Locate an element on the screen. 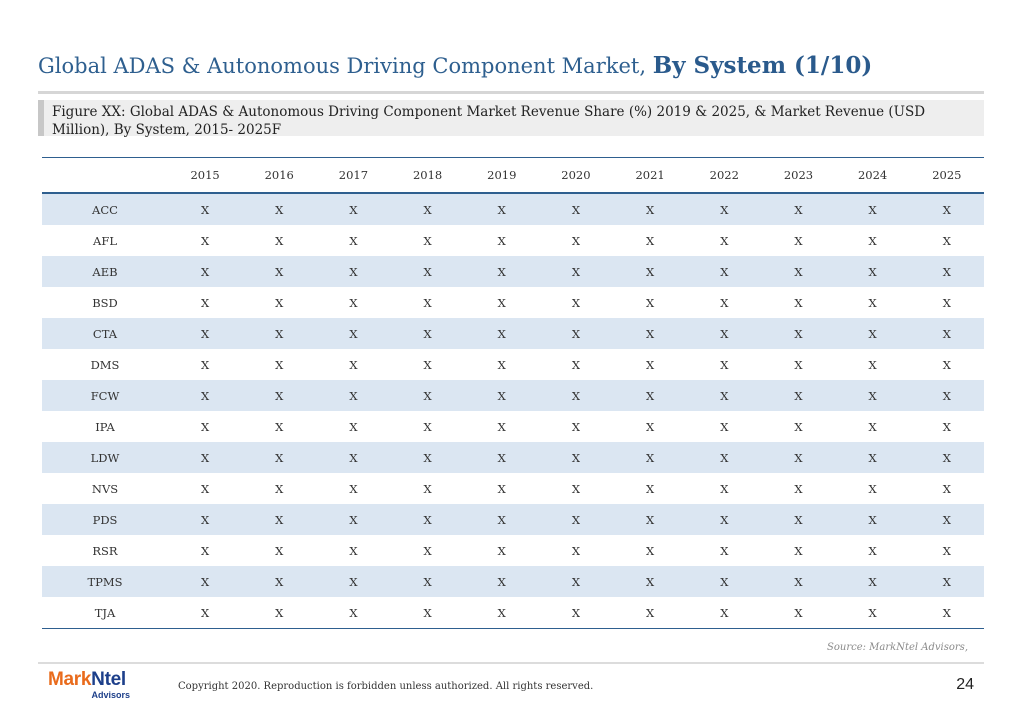 Image resolution: width=1023 pixels, height=708 pixels. system-label: AEB is located at coordinates (105, 271).